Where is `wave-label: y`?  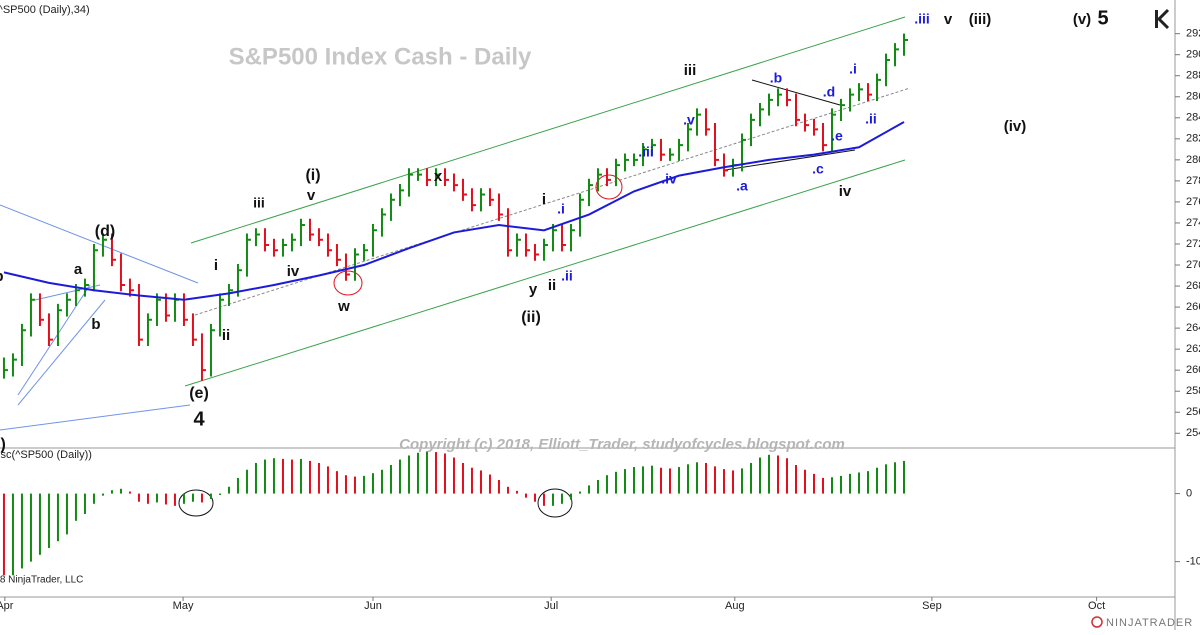
wave-label: y is located at coordinates (533, 289).